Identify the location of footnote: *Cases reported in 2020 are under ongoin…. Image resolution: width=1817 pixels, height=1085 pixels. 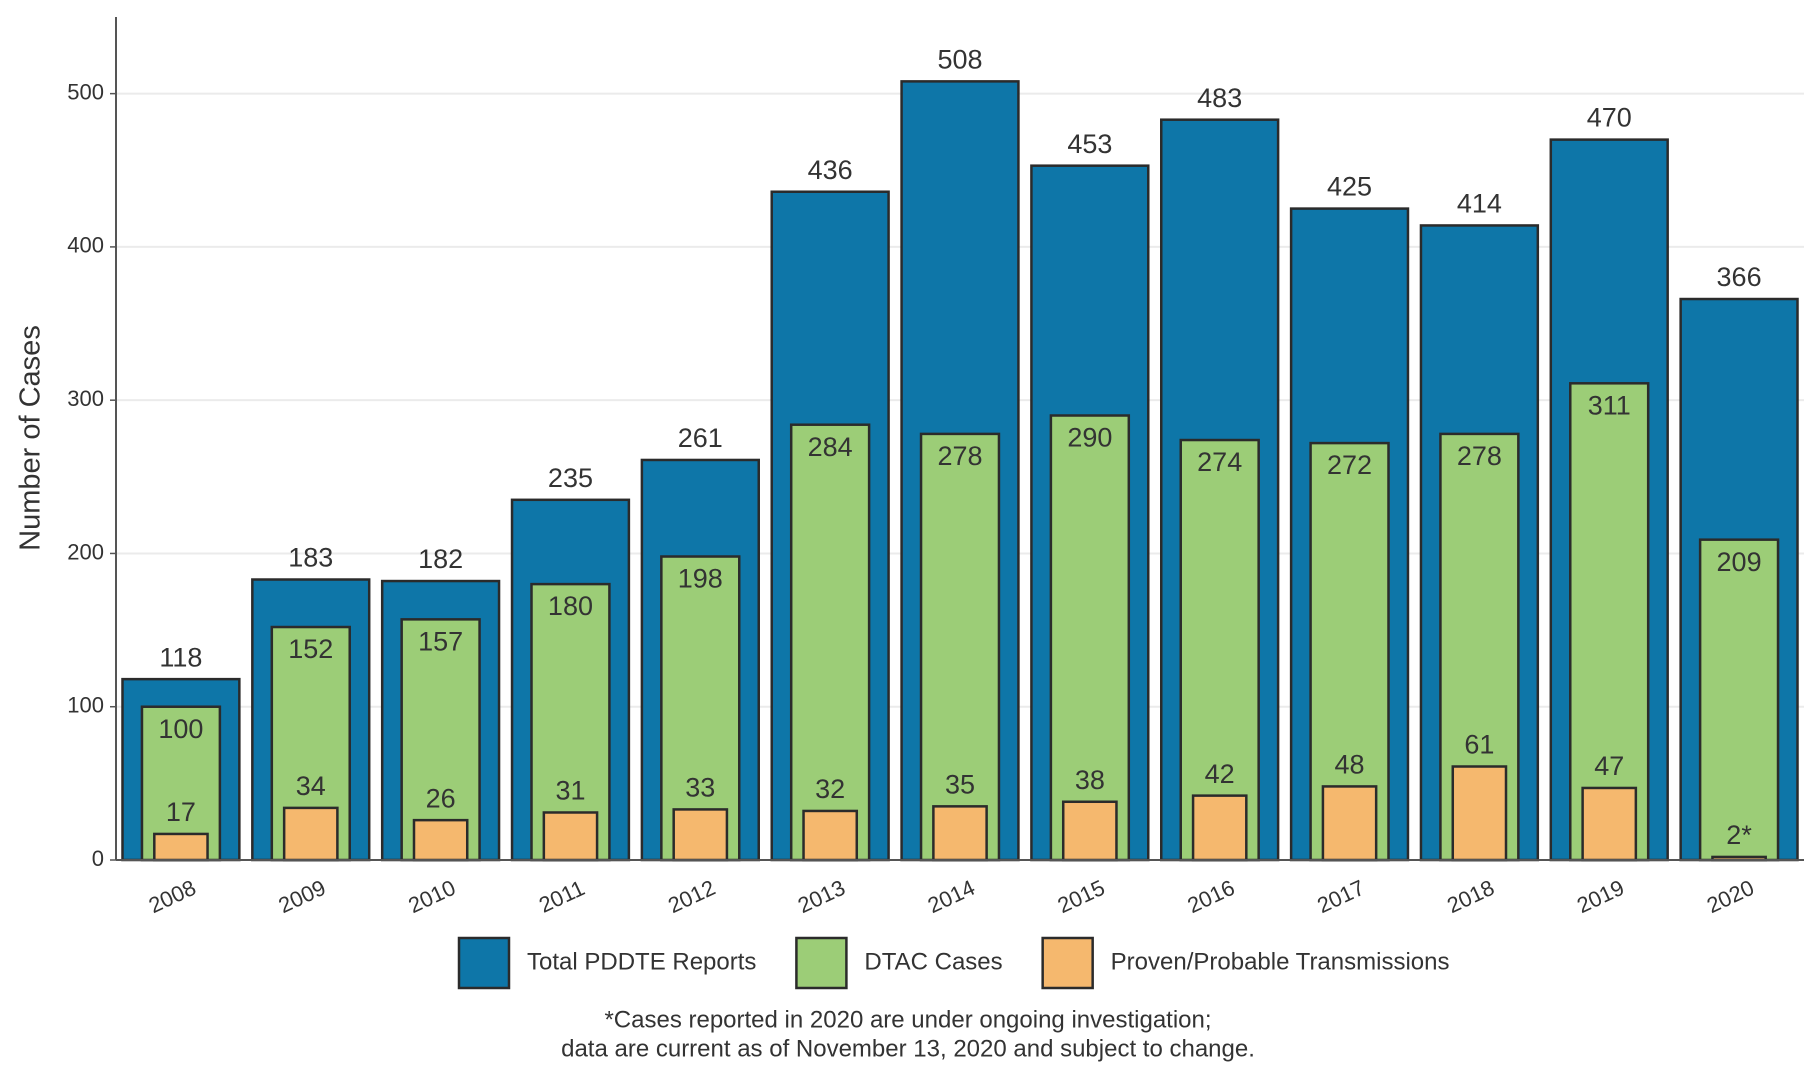
(907, 1019).